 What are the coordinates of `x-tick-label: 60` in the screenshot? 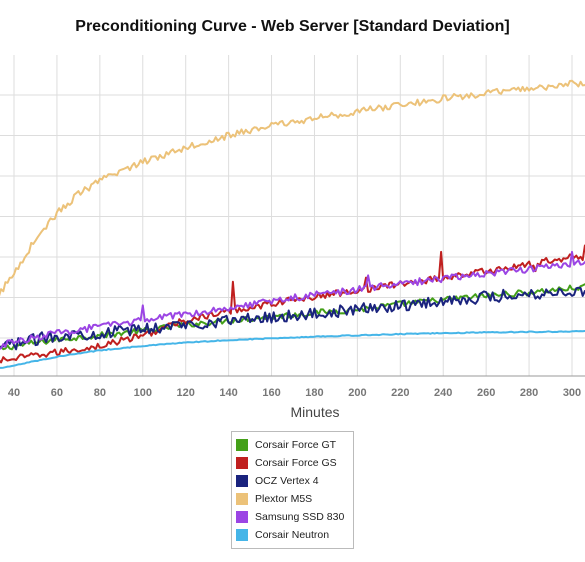 It's located at (57, 393).